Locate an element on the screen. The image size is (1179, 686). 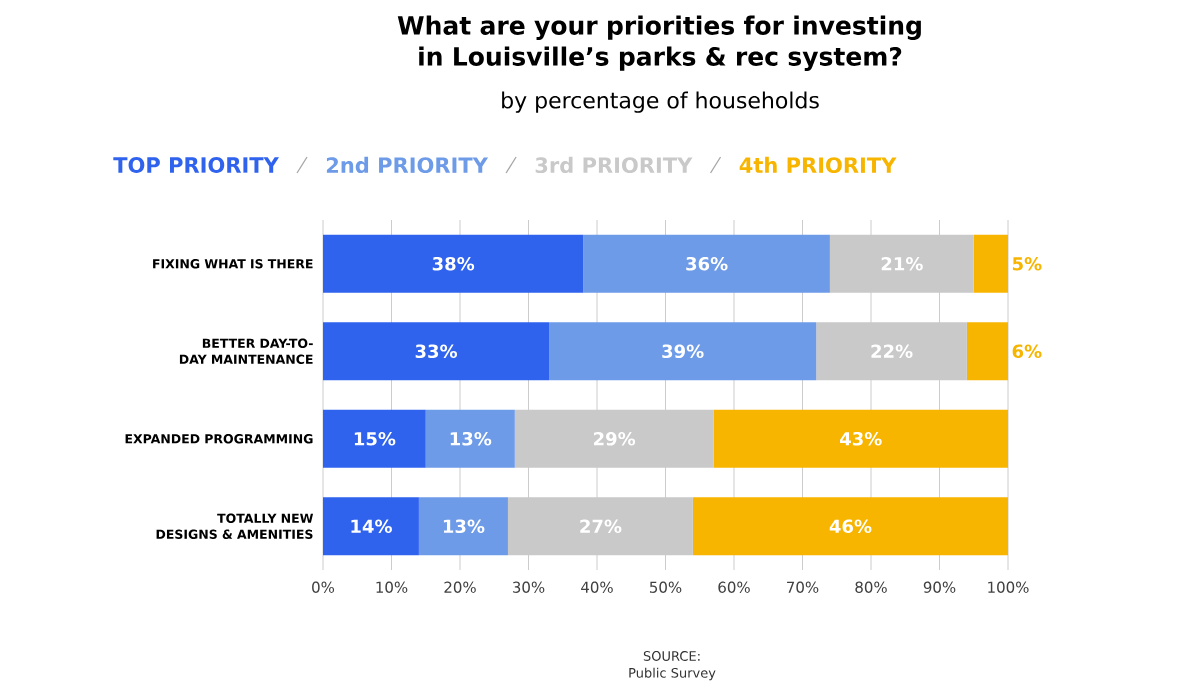
text: Public Survey is located at coordinates (672, 674).